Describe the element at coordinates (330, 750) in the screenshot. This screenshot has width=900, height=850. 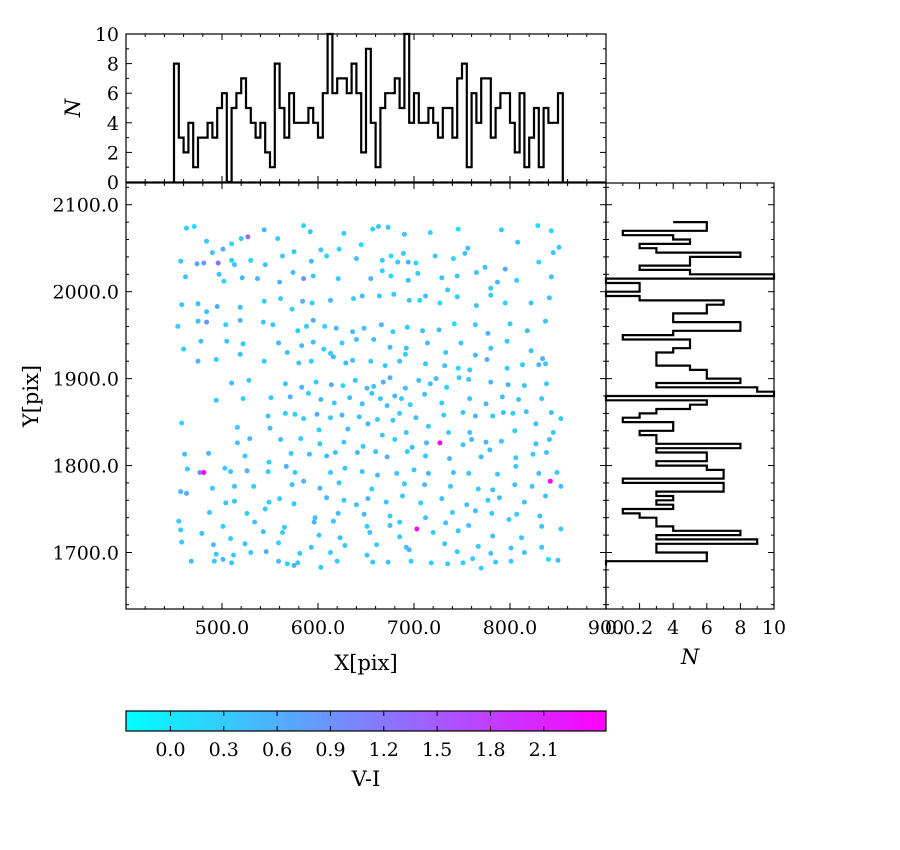
I see `colorbar-tick-label: 0.9` at that location.